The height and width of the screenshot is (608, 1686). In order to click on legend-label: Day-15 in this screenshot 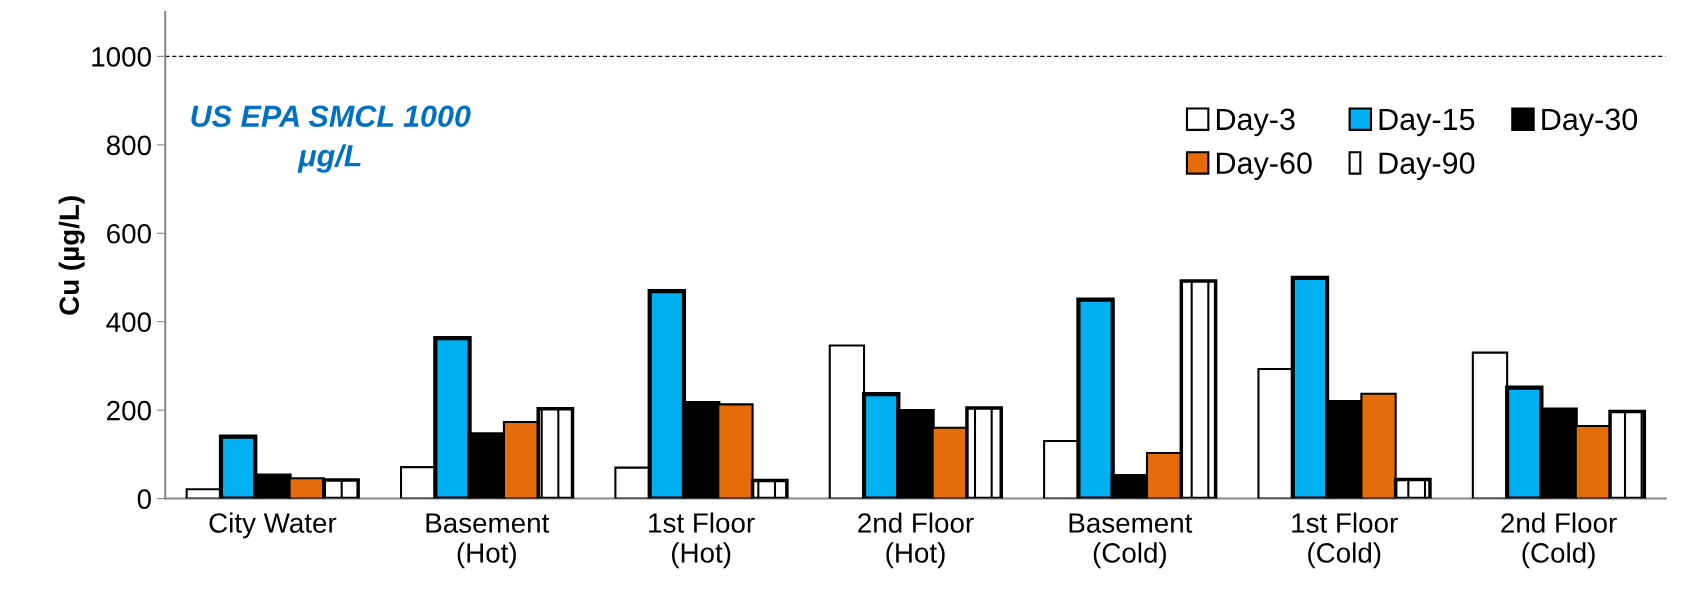, I will do `click(1427, 122)`.